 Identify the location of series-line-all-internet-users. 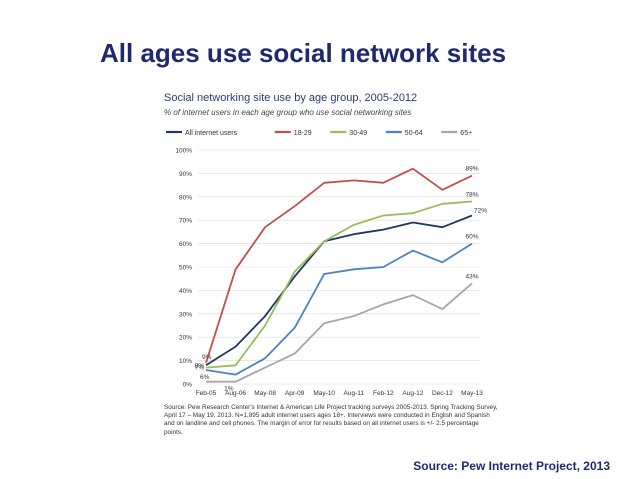
(339, 290).